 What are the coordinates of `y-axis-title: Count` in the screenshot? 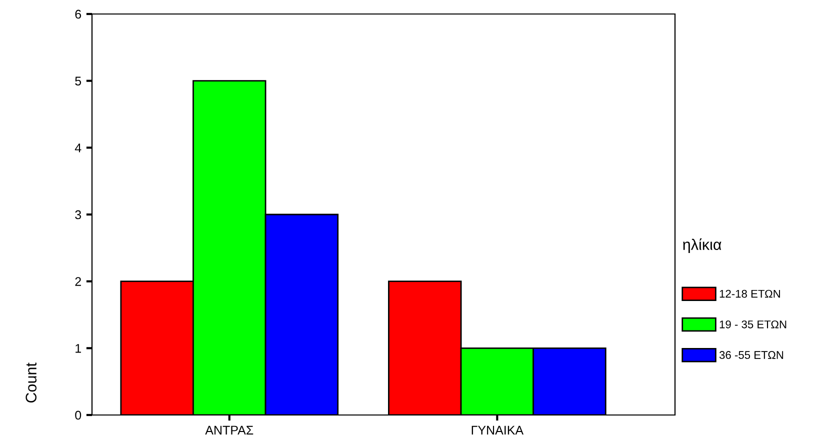 It's located at (31, 382).